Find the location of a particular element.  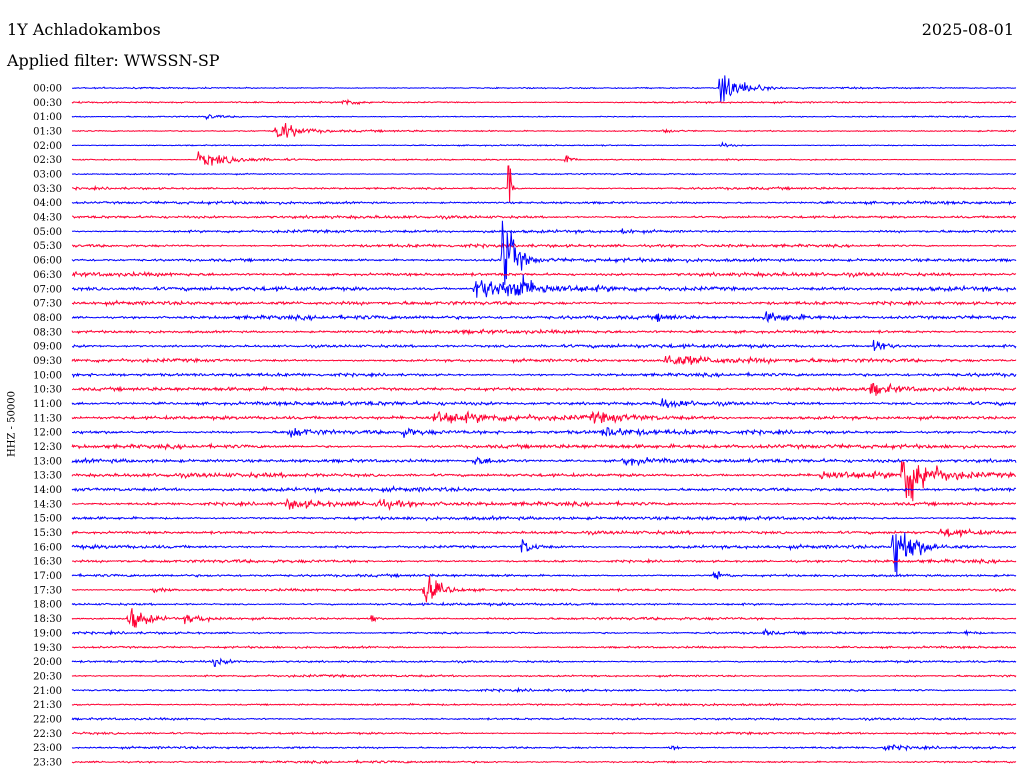

time-label: 05:00 is located at coordinates (47, 232).